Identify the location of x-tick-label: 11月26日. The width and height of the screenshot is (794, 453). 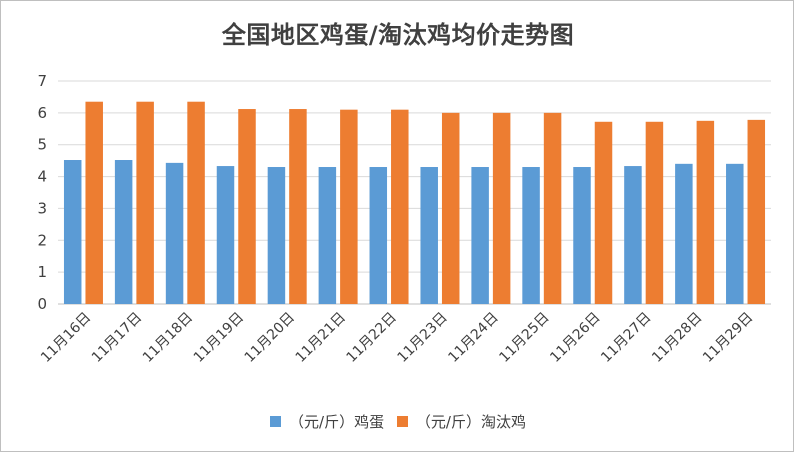
(575, 338).